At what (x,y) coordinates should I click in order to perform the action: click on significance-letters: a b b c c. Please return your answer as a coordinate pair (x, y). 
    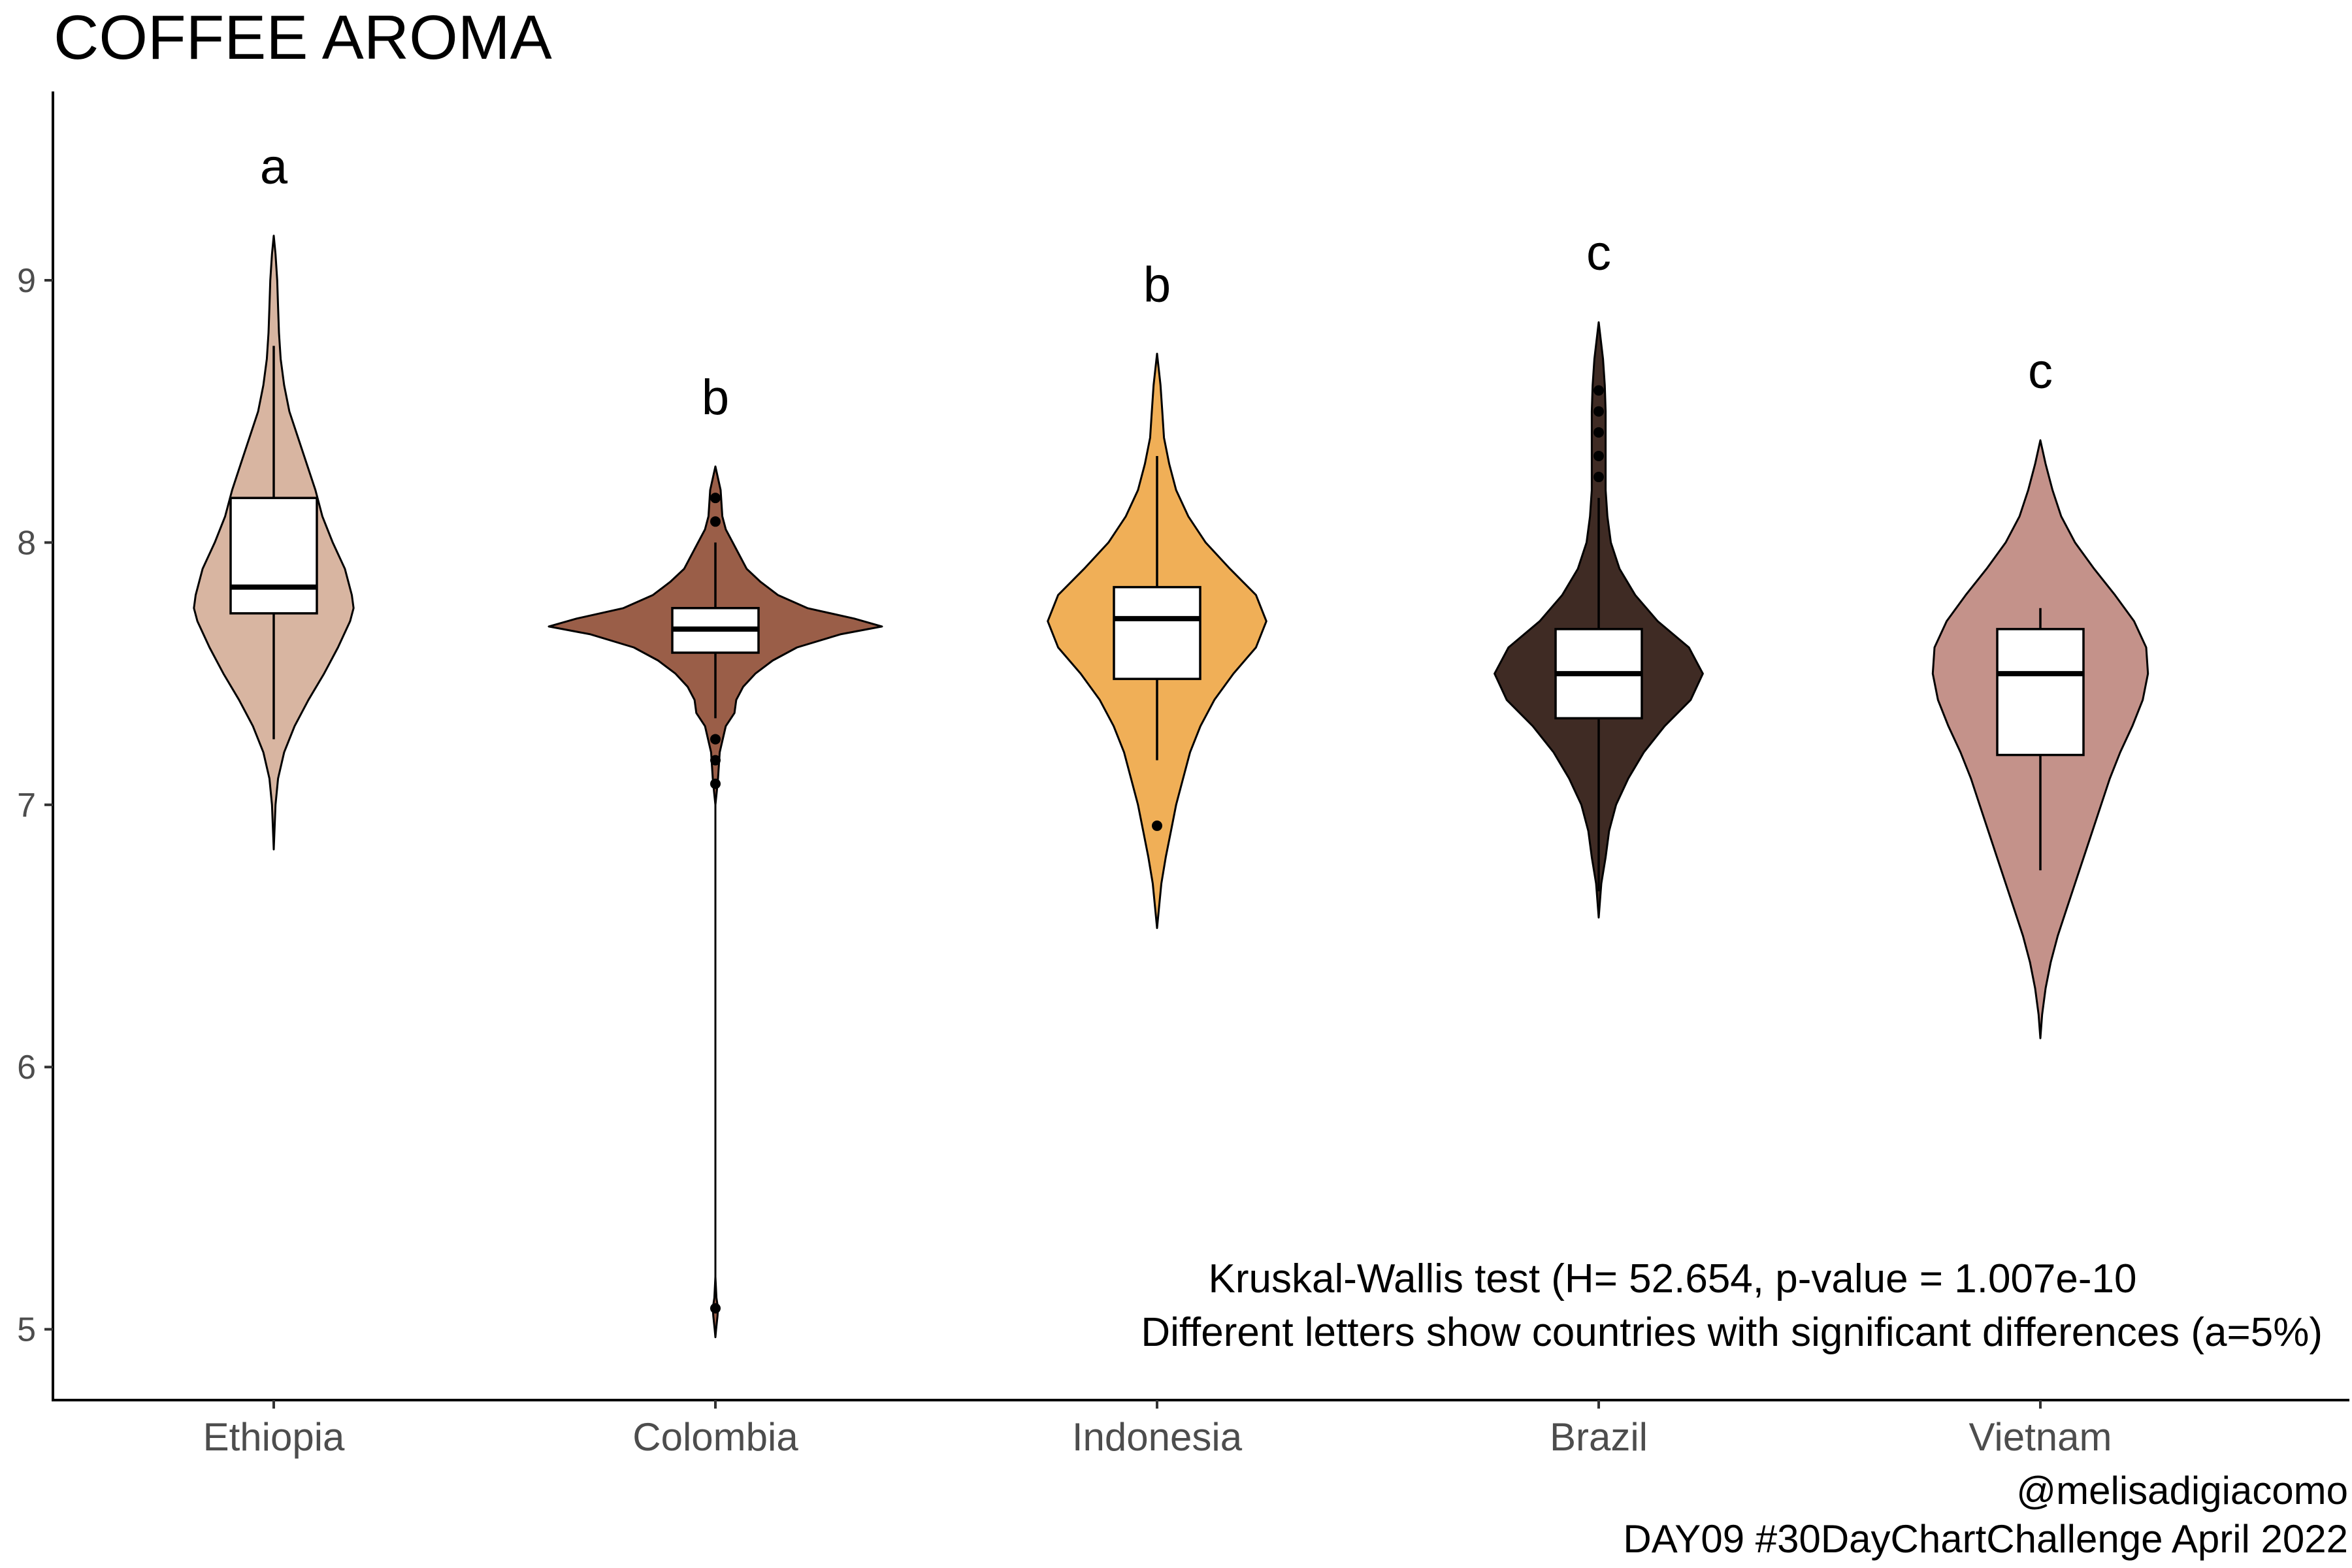
    Looking at the image, I should click on (1156, 282).